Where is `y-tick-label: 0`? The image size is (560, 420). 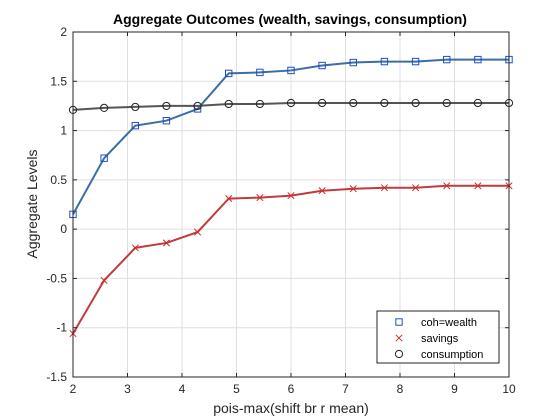
y-tick-label: 0 is located at coordinates (63, 229).